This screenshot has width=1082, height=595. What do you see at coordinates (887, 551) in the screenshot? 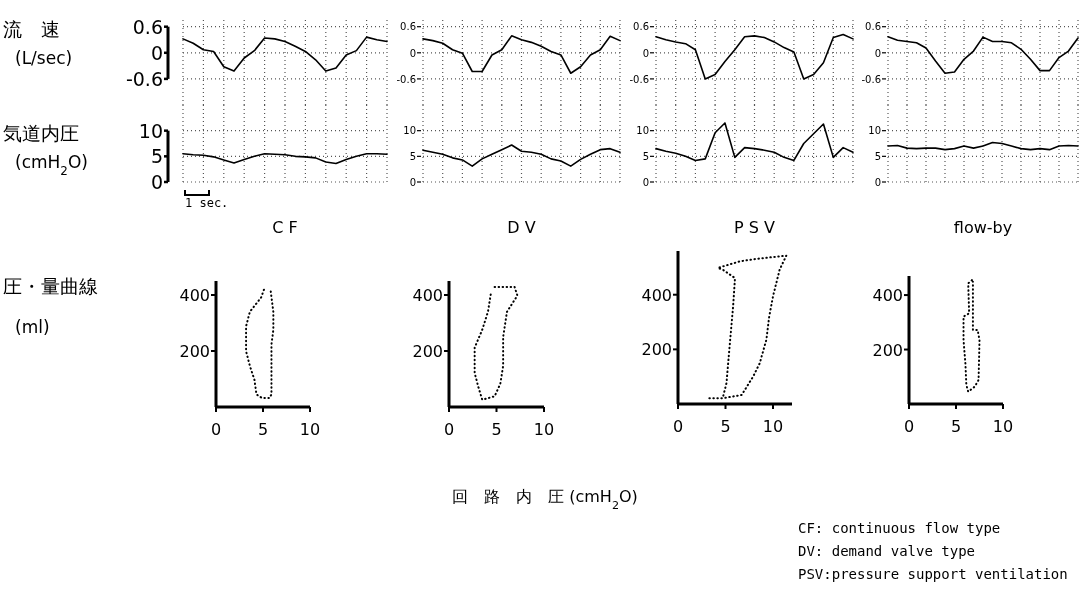
I see `text: DV: demand valve type` at bounding box center [887, 551].